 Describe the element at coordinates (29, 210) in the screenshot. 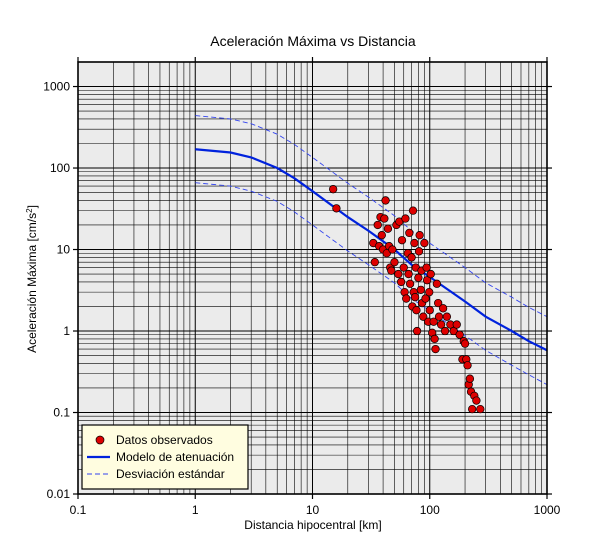

I see `y-axis-label-superscript: 2` at that location.